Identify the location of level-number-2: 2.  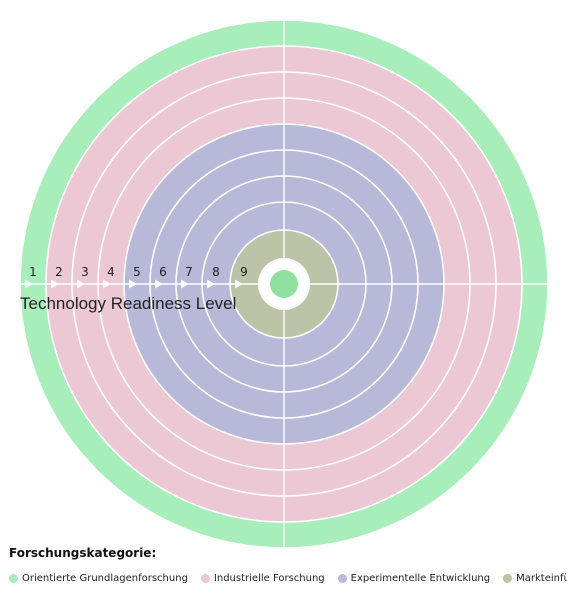
(59, 272).